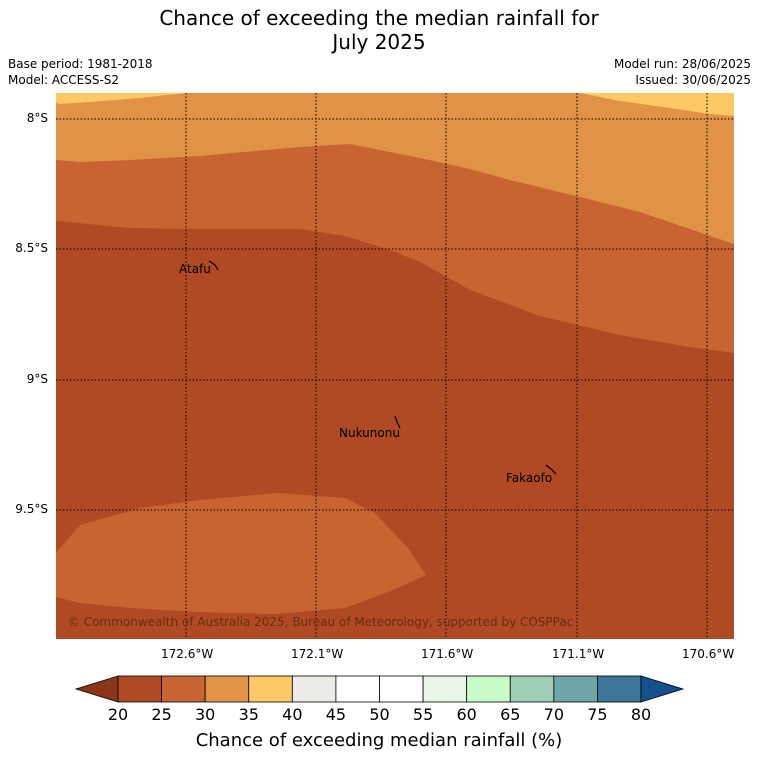  What do you see at coordinates (510, 714) in the screenshot?
I see `colorbar-tick-label: 65` at bounding box center [510, 714].